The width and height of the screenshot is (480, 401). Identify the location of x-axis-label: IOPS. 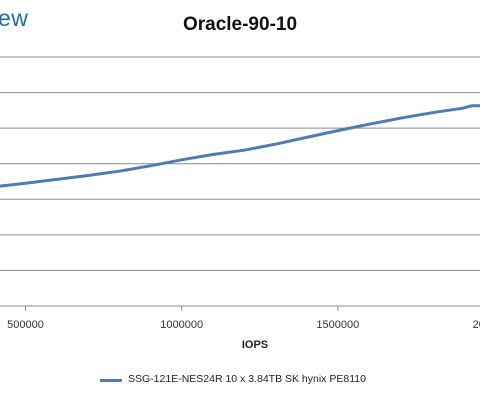
(255, 345).